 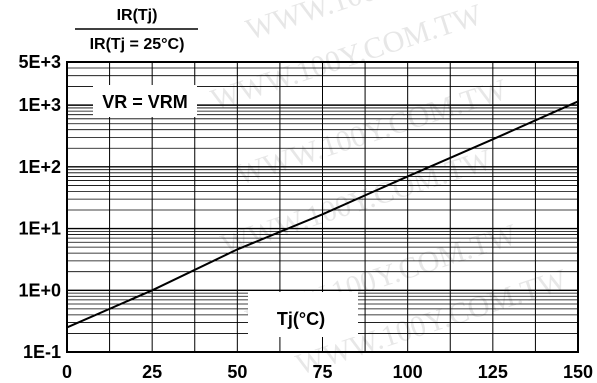 What do you see at coordinates (152, 372) in the screenshot?
I see `x-tick-label: 25` at bounding box center [152, 372].